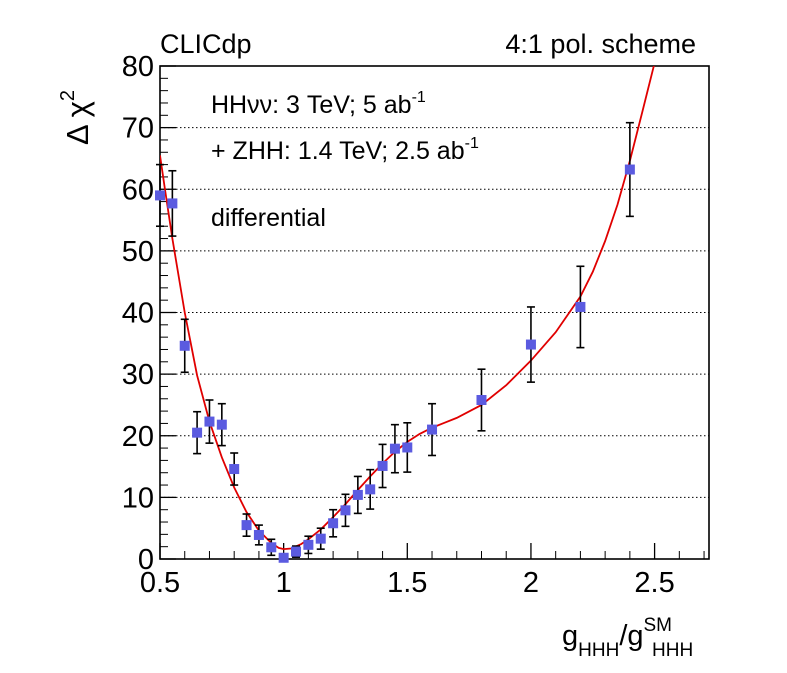 Image resolution: width=787 pixels, height=673 pixels. I want to click on x-axis-title-g: g, so click(570, 636).